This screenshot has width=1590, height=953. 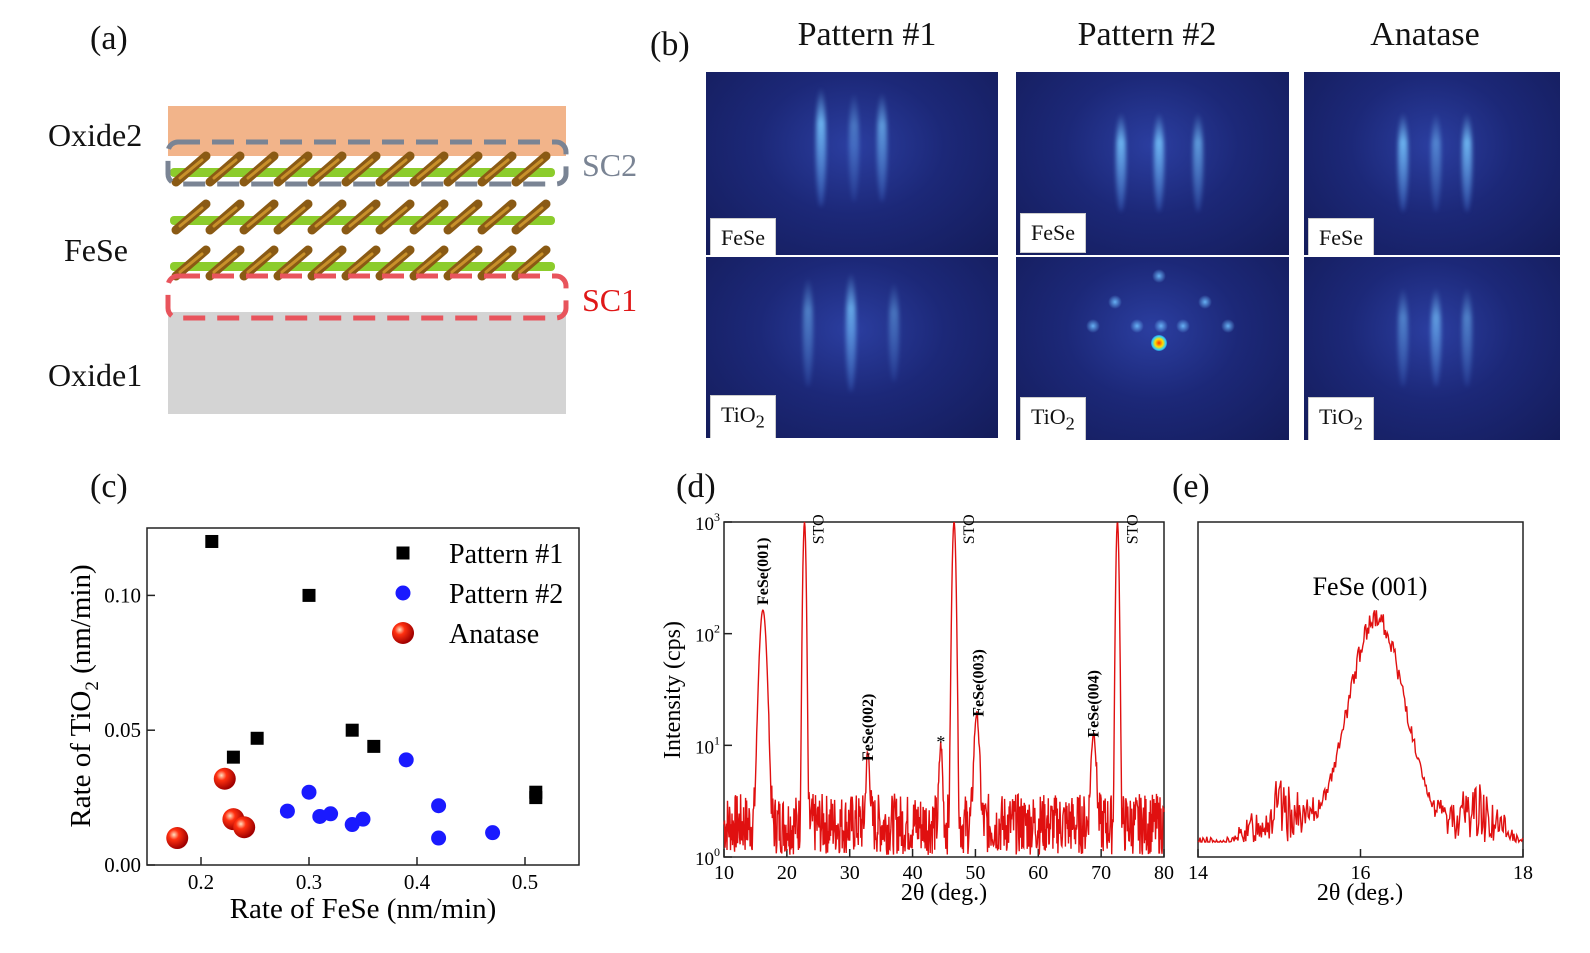 What do you see at coordinates (867, 34) in the screenshot?
I see `pattern1-title: Pattern #1` at bounding box center [867, 34].